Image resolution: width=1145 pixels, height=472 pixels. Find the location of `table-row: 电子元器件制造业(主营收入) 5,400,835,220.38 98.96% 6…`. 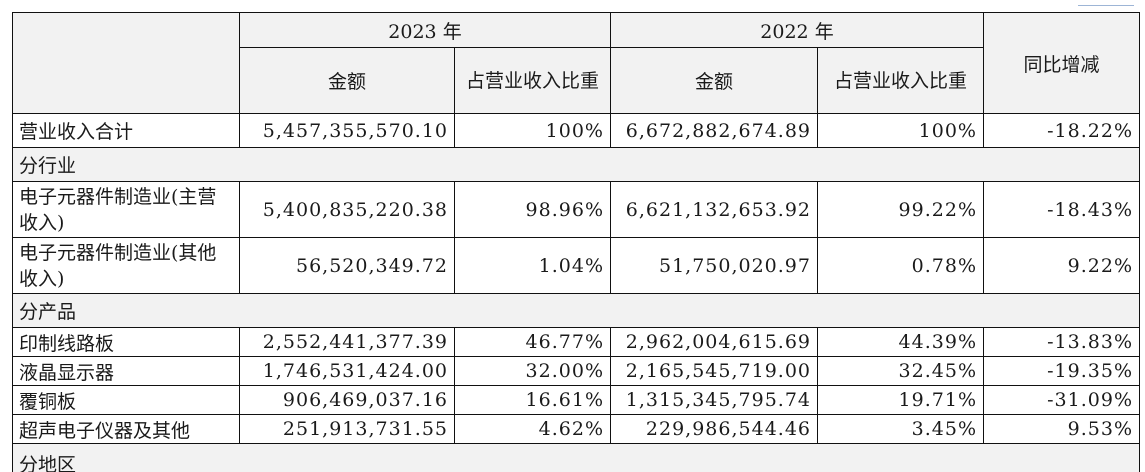

table-row: 电子元器件制造业(主营收入) 5,400,835,220.38 98.96% 6… is located at coordinates (576, 209).